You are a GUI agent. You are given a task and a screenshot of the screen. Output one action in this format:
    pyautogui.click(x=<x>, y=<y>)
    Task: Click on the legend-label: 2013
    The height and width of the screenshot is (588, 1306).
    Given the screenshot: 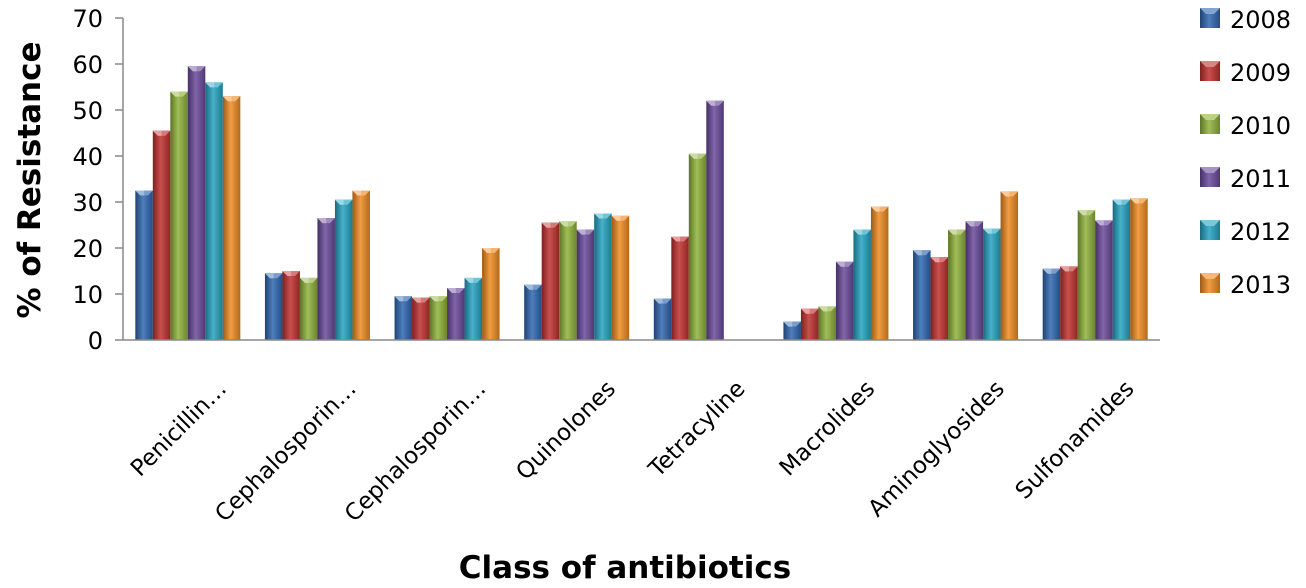 What is the action you would take?
    pyautogui.click(x=1260, y=285)
    